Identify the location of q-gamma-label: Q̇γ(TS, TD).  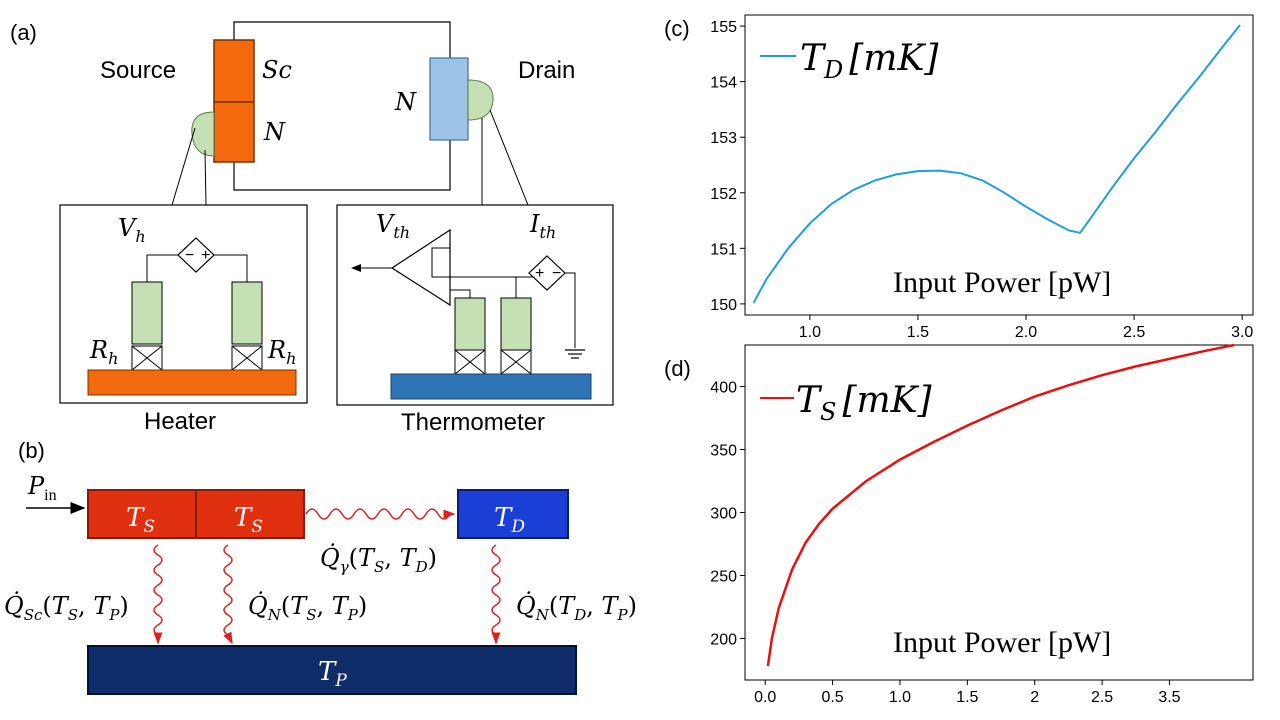
(378, 560).